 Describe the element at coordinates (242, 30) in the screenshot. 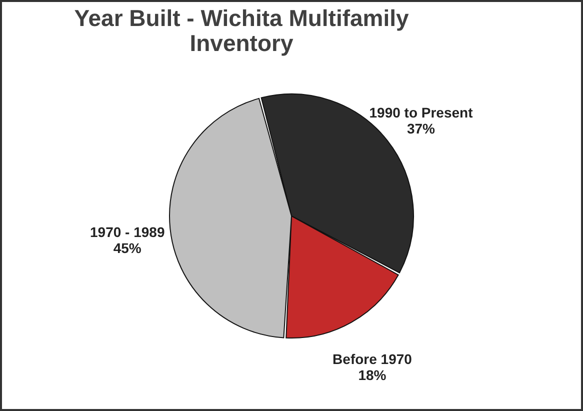

I see `chart-title: Year Built - Wichita Multifamily Inventory` at that location.